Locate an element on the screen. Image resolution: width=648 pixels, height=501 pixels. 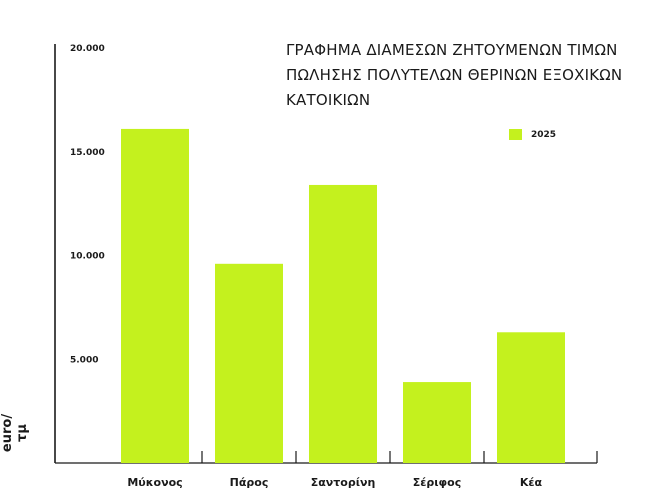
y-tick-label-0: 5.000 is located at coordinates (84, 360).